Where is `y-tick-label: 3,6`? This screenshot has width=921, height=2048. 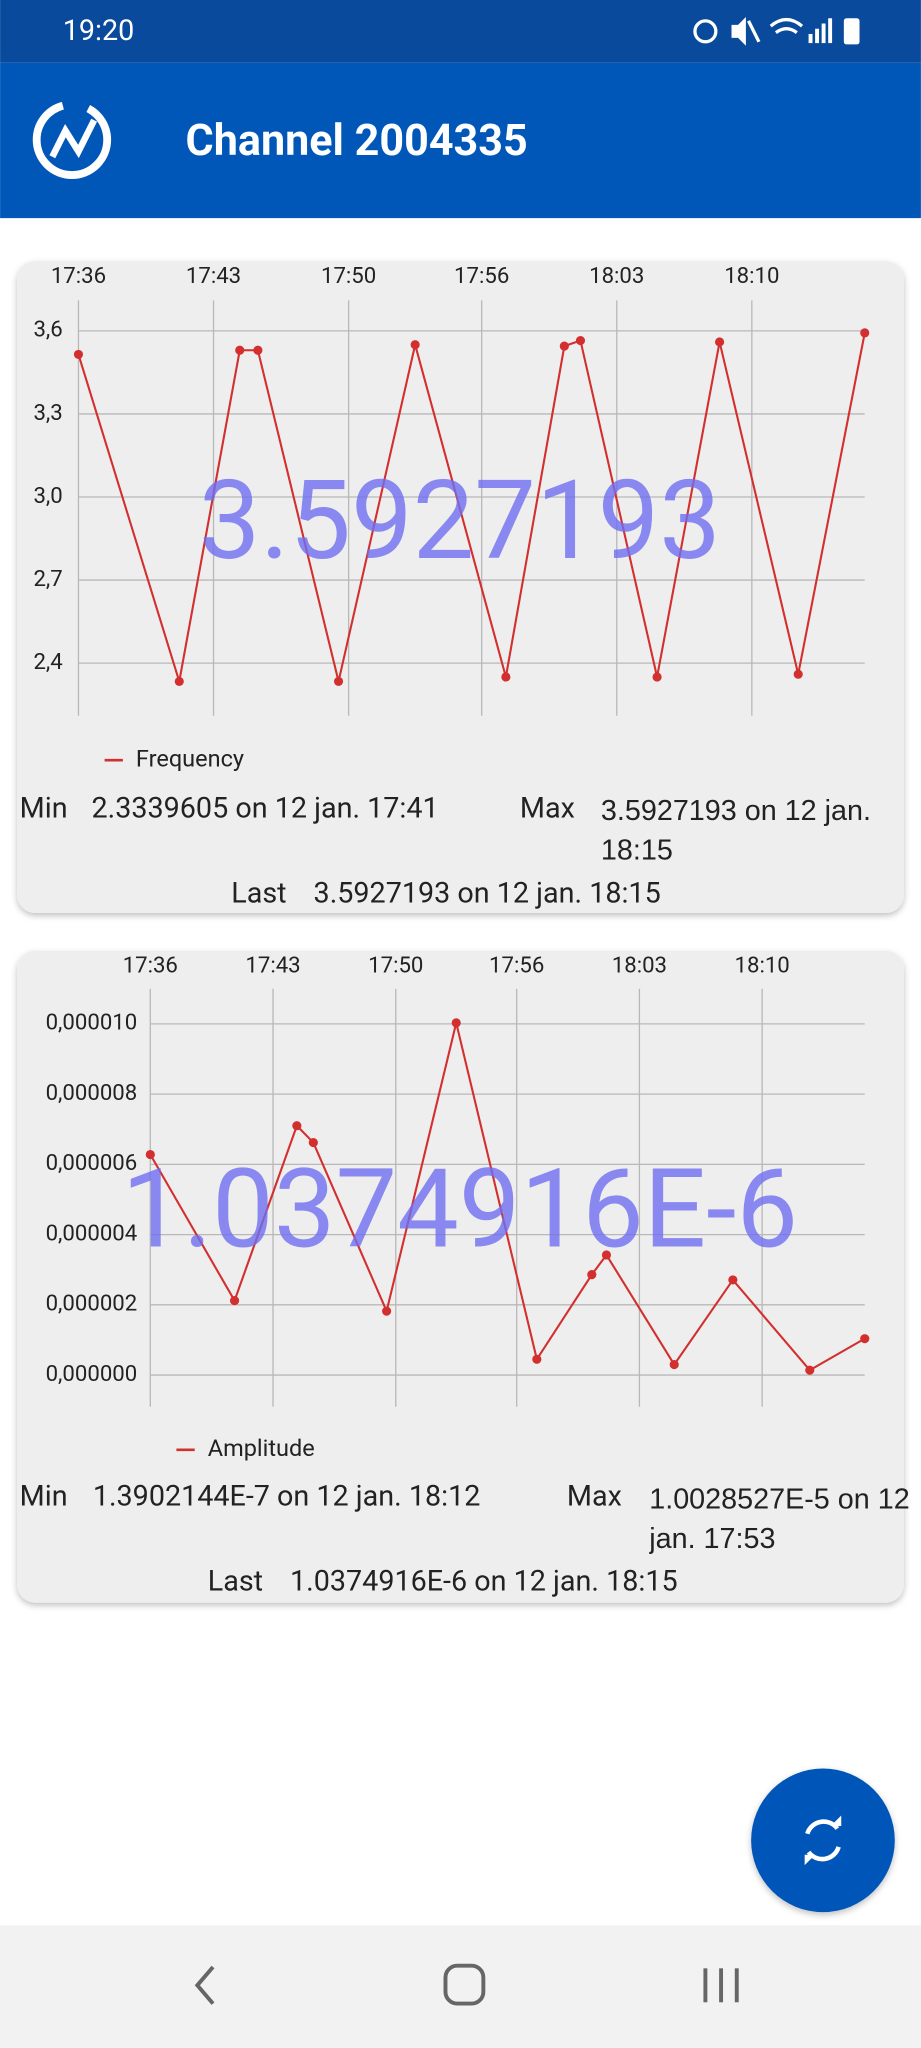 y-tick-label: 3,6 is located at coordinates (47, 330).